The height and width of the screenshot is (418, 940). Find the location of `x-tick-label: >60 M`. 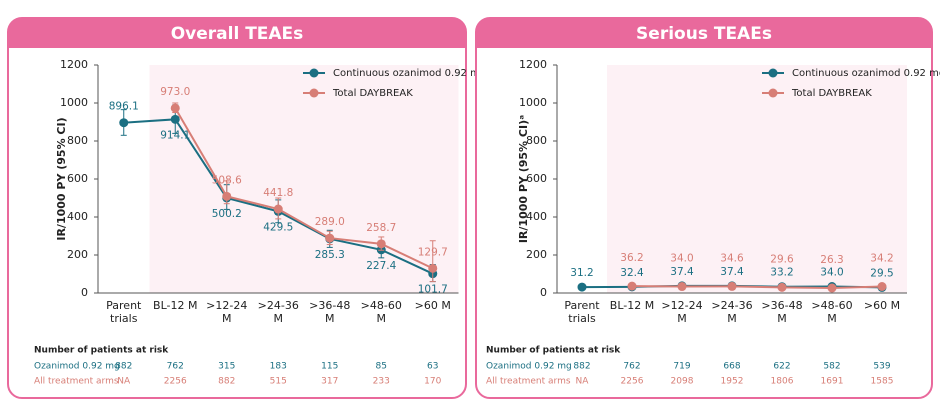

x-tick-label: >60 M is located at coordinates (882, 305).